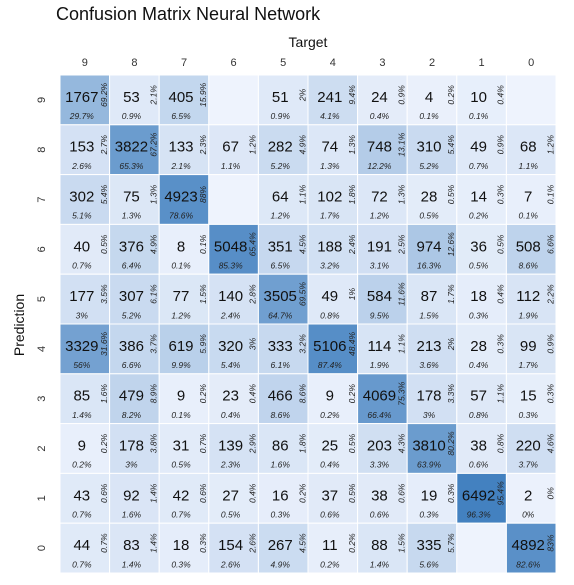  What do you see at coordinates (429, 465) in the screenshot?
I see `cell-col-percent-label: 63.9%` at bounding box center [429, 465].